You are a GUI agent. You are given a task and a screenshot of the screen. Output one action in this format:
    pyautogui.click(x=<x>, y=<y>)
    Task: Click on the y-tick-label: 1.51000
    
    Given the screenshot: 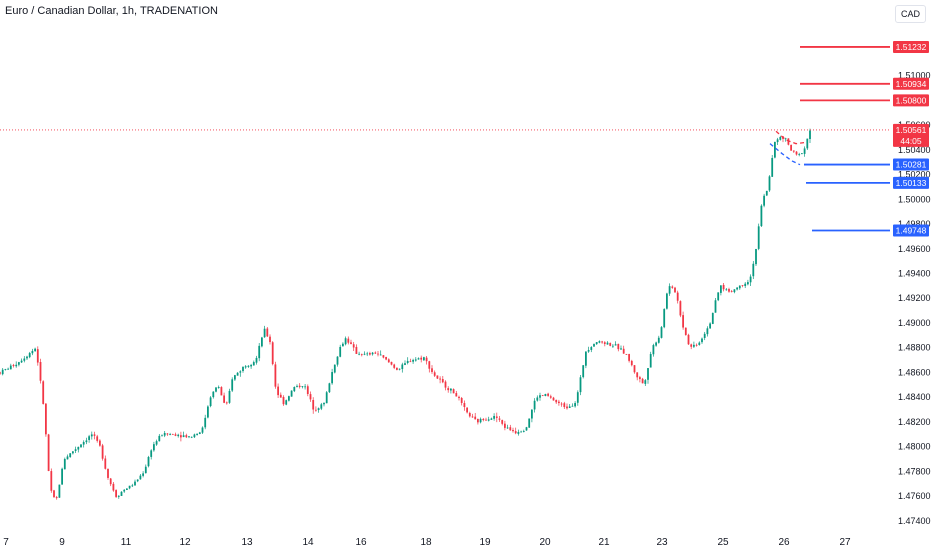 What is the action you would take?
    pyautogui.click(x=914, y=76)
    